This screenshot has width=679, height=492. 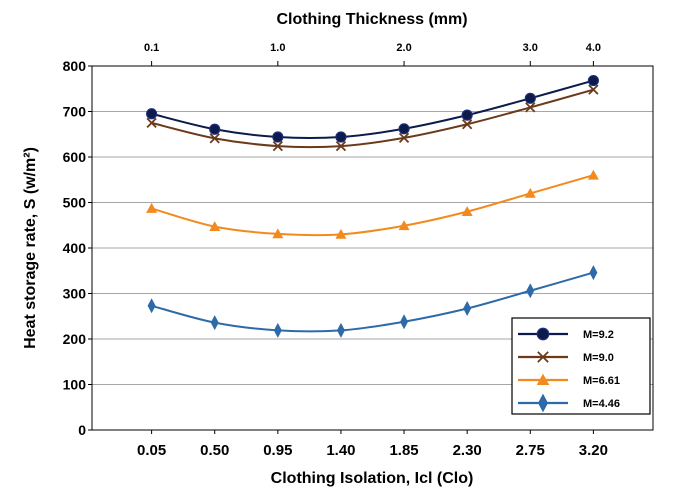 I want to click on y-axis-title: Heat storage rate, S (w/m²), so click(x=30, y=248).